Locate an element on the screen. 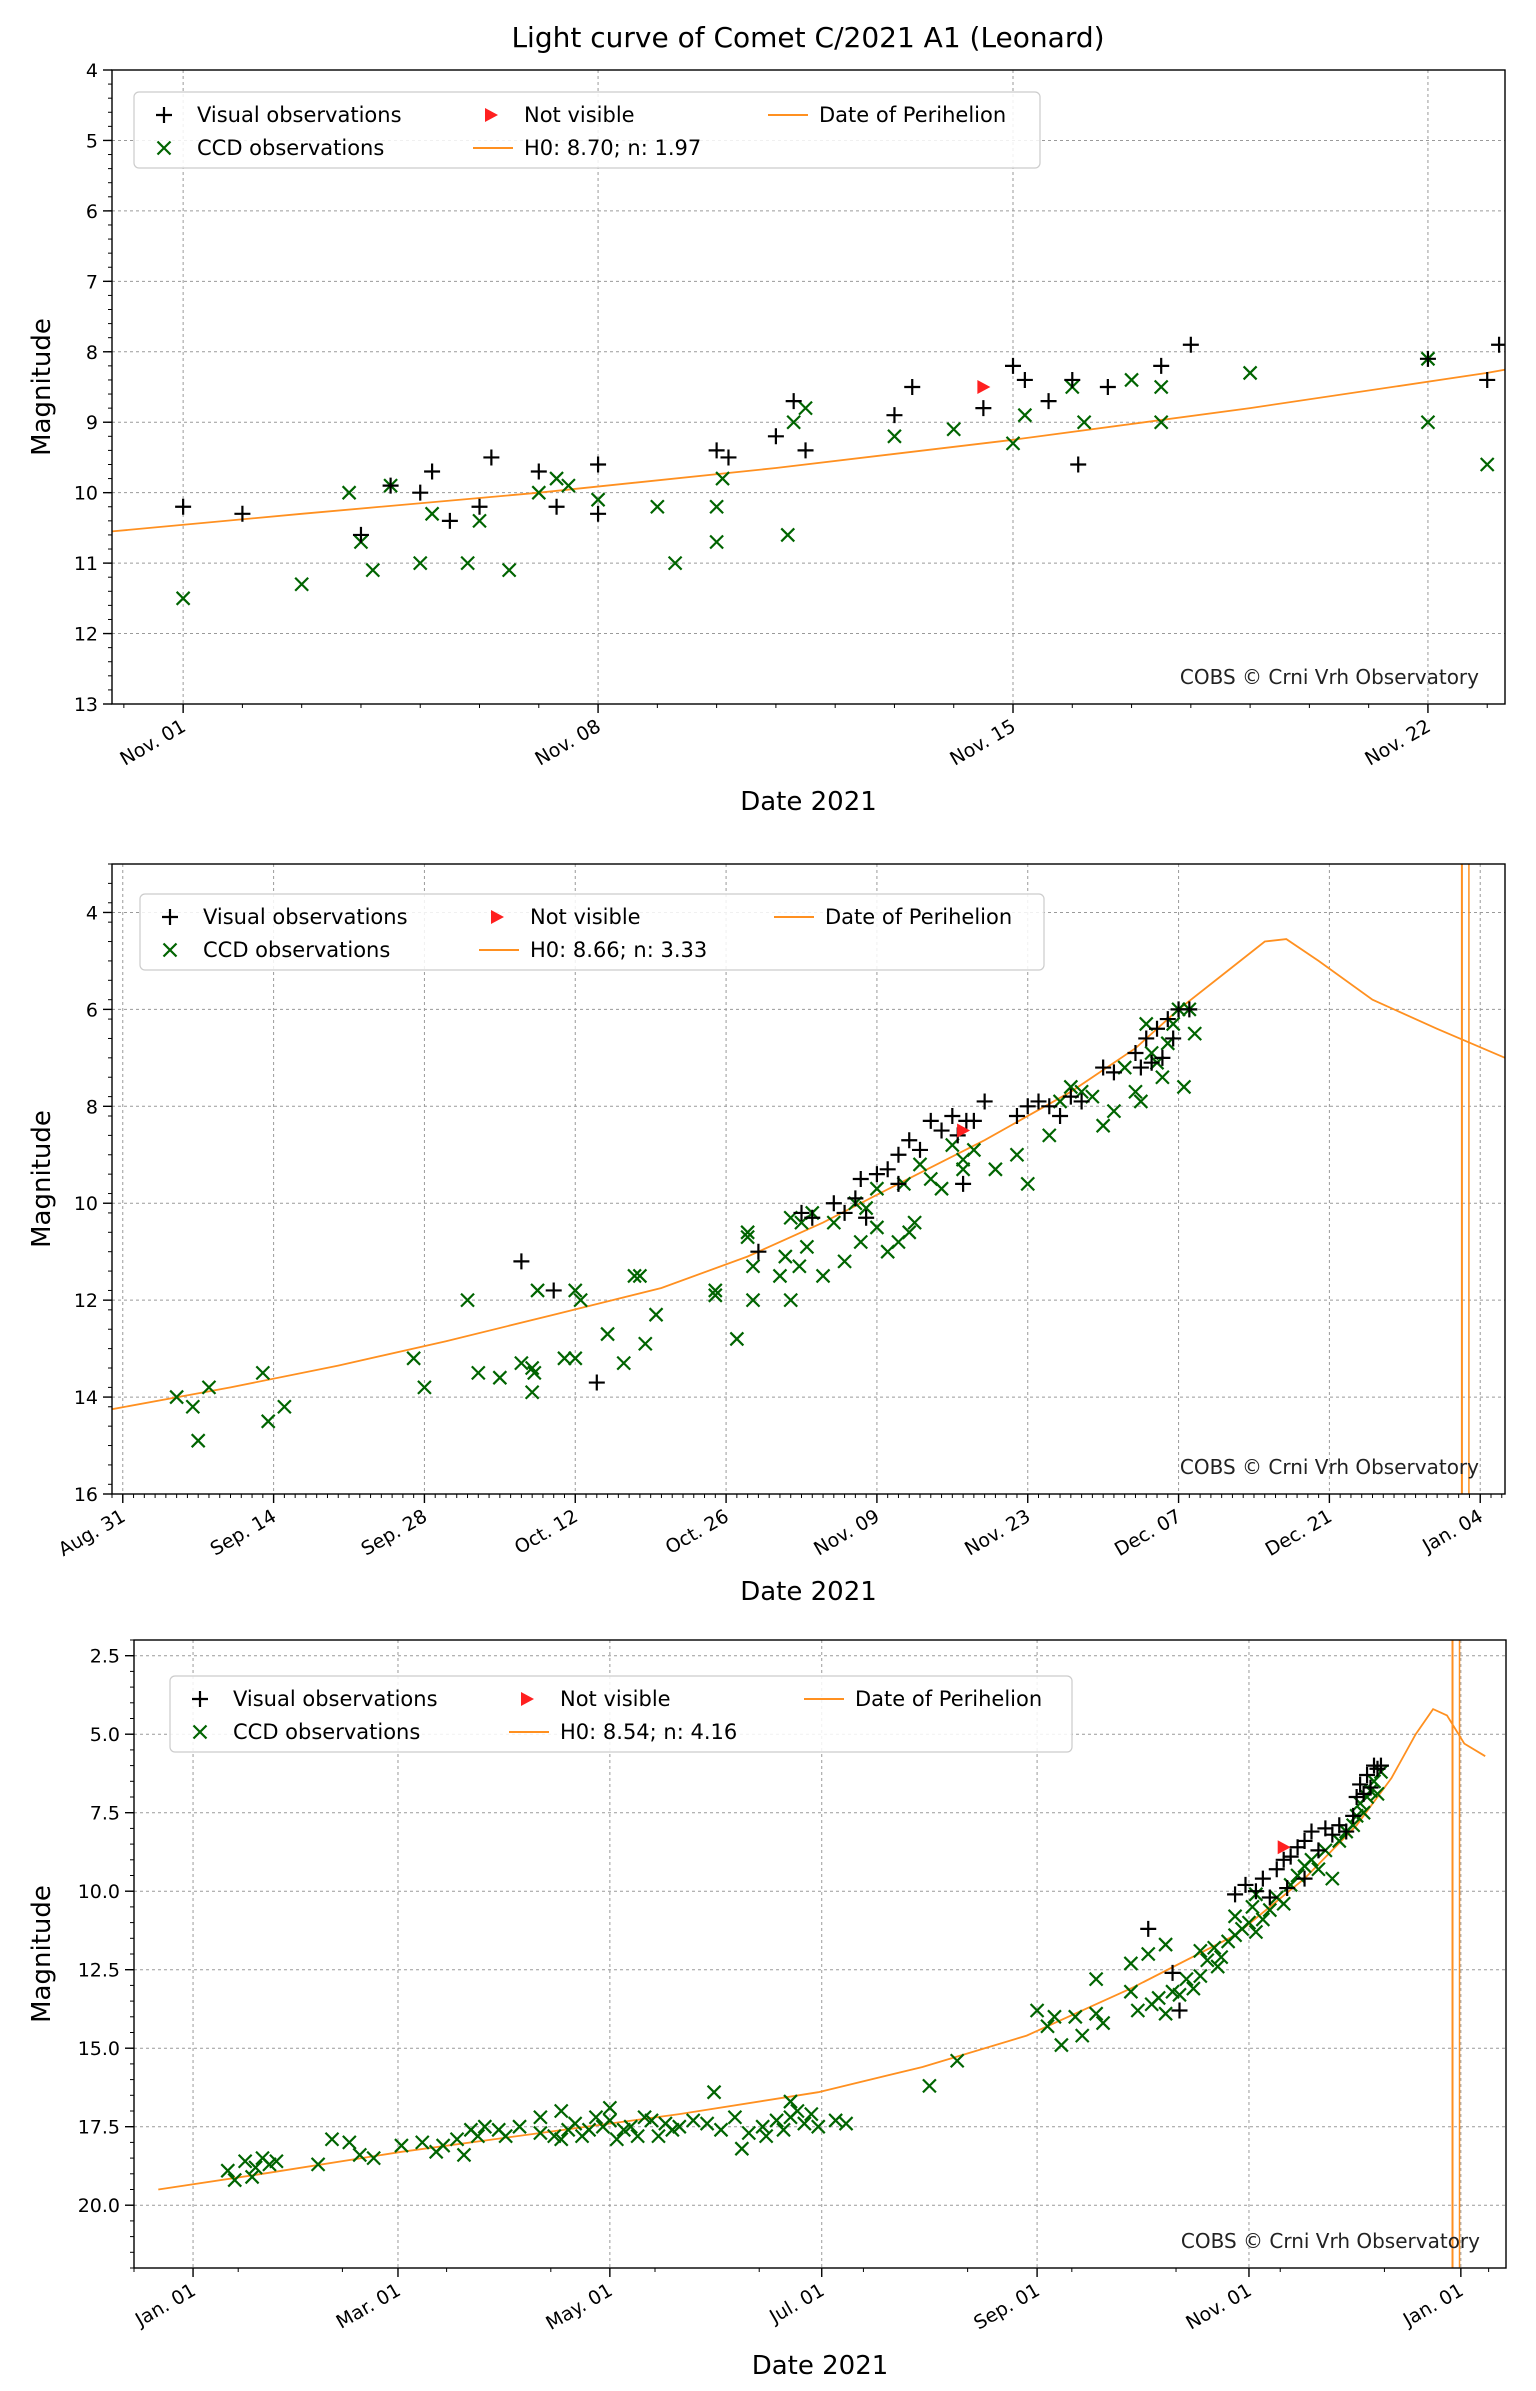 This screenshot has height=2391, width=1536. y-tick-label: 6 is located at coordinates (92, 1010).